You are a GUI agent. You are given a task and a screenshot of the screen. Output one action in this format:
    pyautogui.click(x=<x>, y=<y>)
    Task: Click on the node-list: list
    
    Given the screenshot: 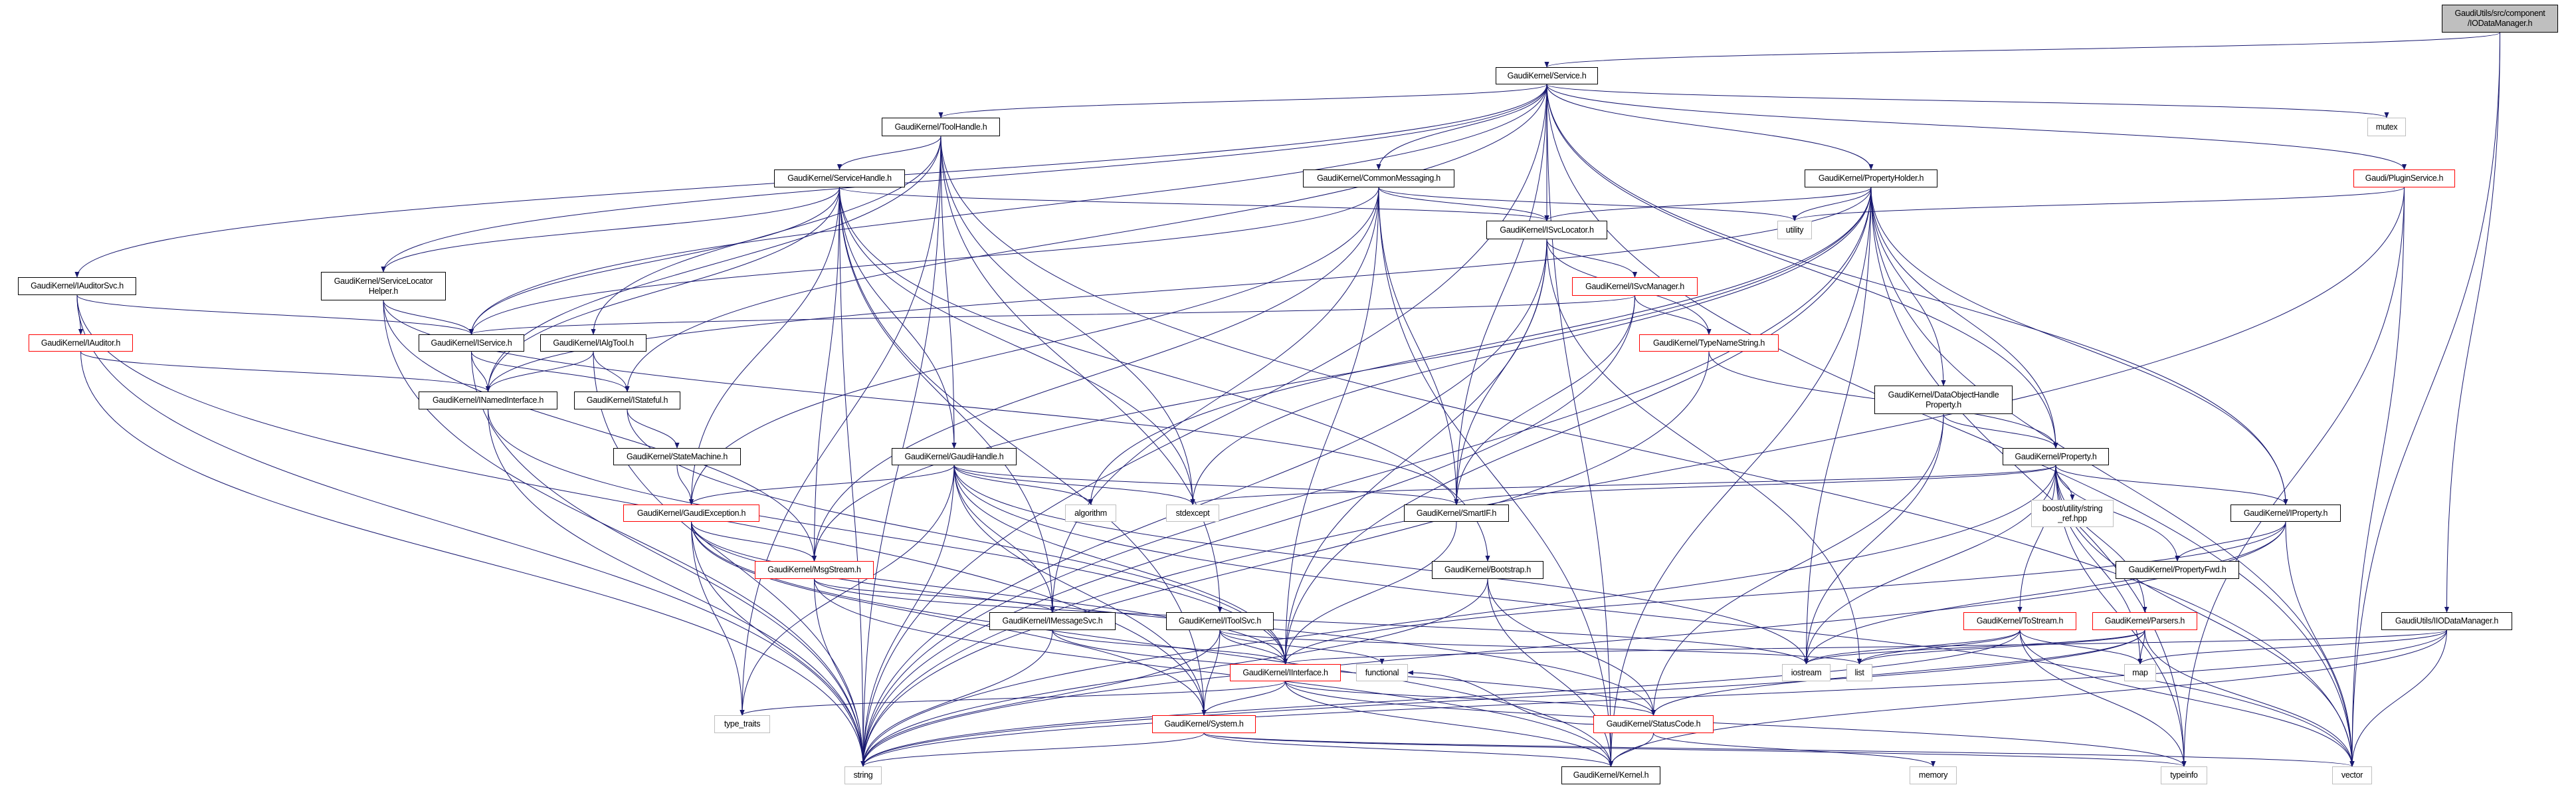 What is the action you would take?
    pyautogui.click(x=1859, y=672)
    